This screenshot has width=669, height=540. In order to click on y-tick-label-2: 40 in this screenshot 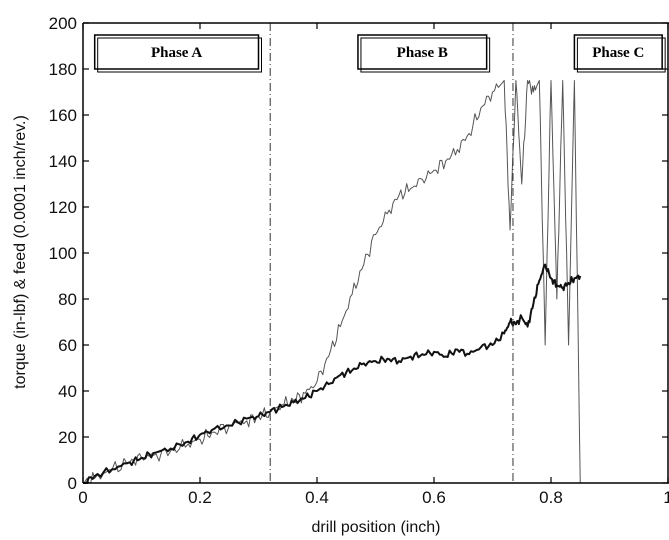, I will do `click(67, 391)`.